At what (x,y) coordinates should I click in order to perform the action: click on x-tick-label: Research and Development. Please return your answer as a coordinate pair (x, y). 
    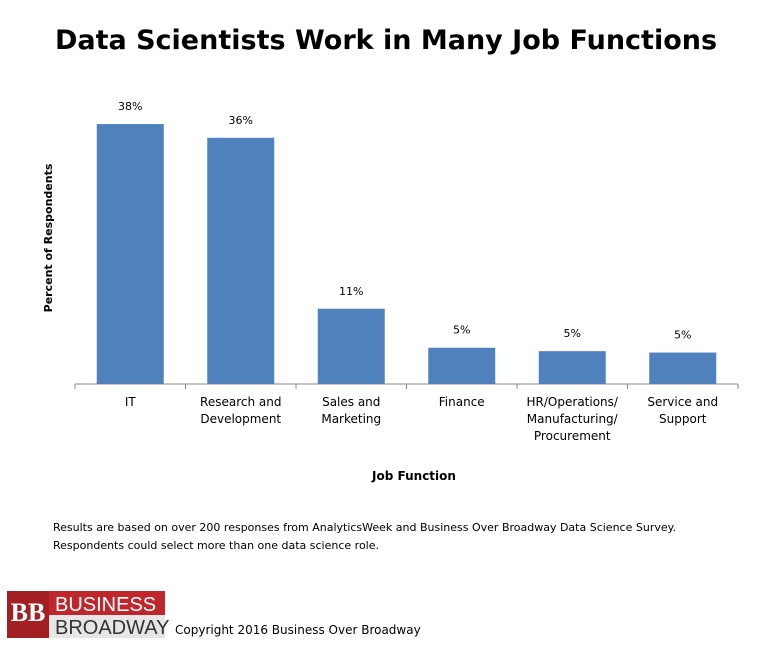
    Looking at the image, I should click on (241, 410).